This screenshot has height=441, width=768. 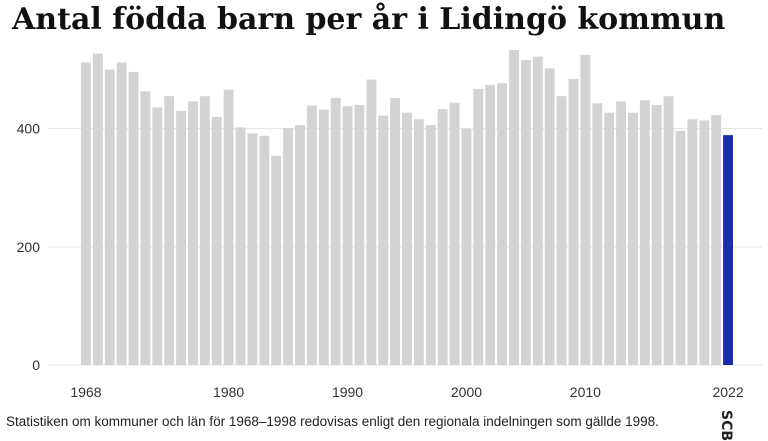 I want to click on bar-2019, so click(x=692, y=242).